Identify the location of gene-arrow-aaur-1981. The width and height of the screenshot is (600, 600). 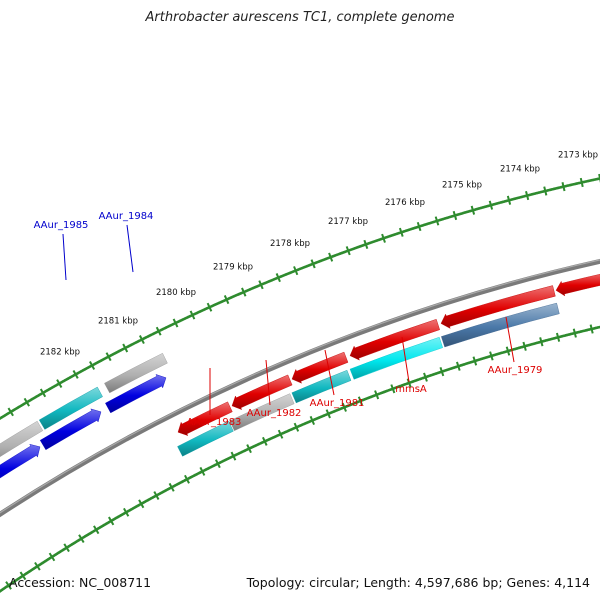
(320, 367).